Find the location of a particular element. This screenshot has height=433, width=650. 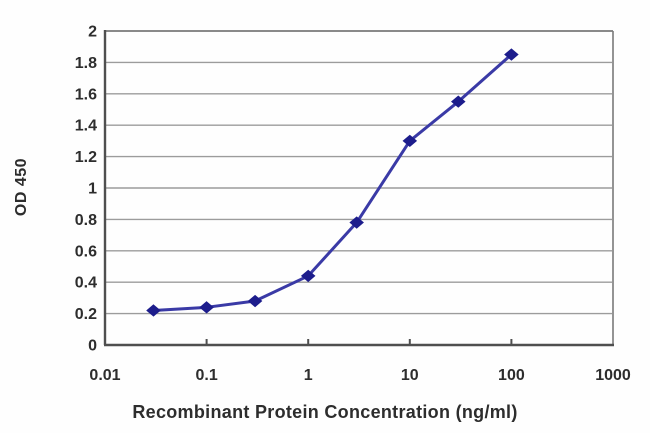

y-tick-label: 0.8 is located at coordinates (86, 220).